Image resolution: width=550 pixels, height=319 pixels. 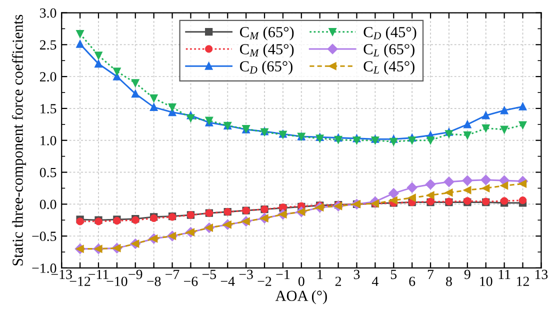 What do you see at coordinates (301, 281) in the screenshot?
I see `x-tick-label: 0` at bounding box center [301, 281].